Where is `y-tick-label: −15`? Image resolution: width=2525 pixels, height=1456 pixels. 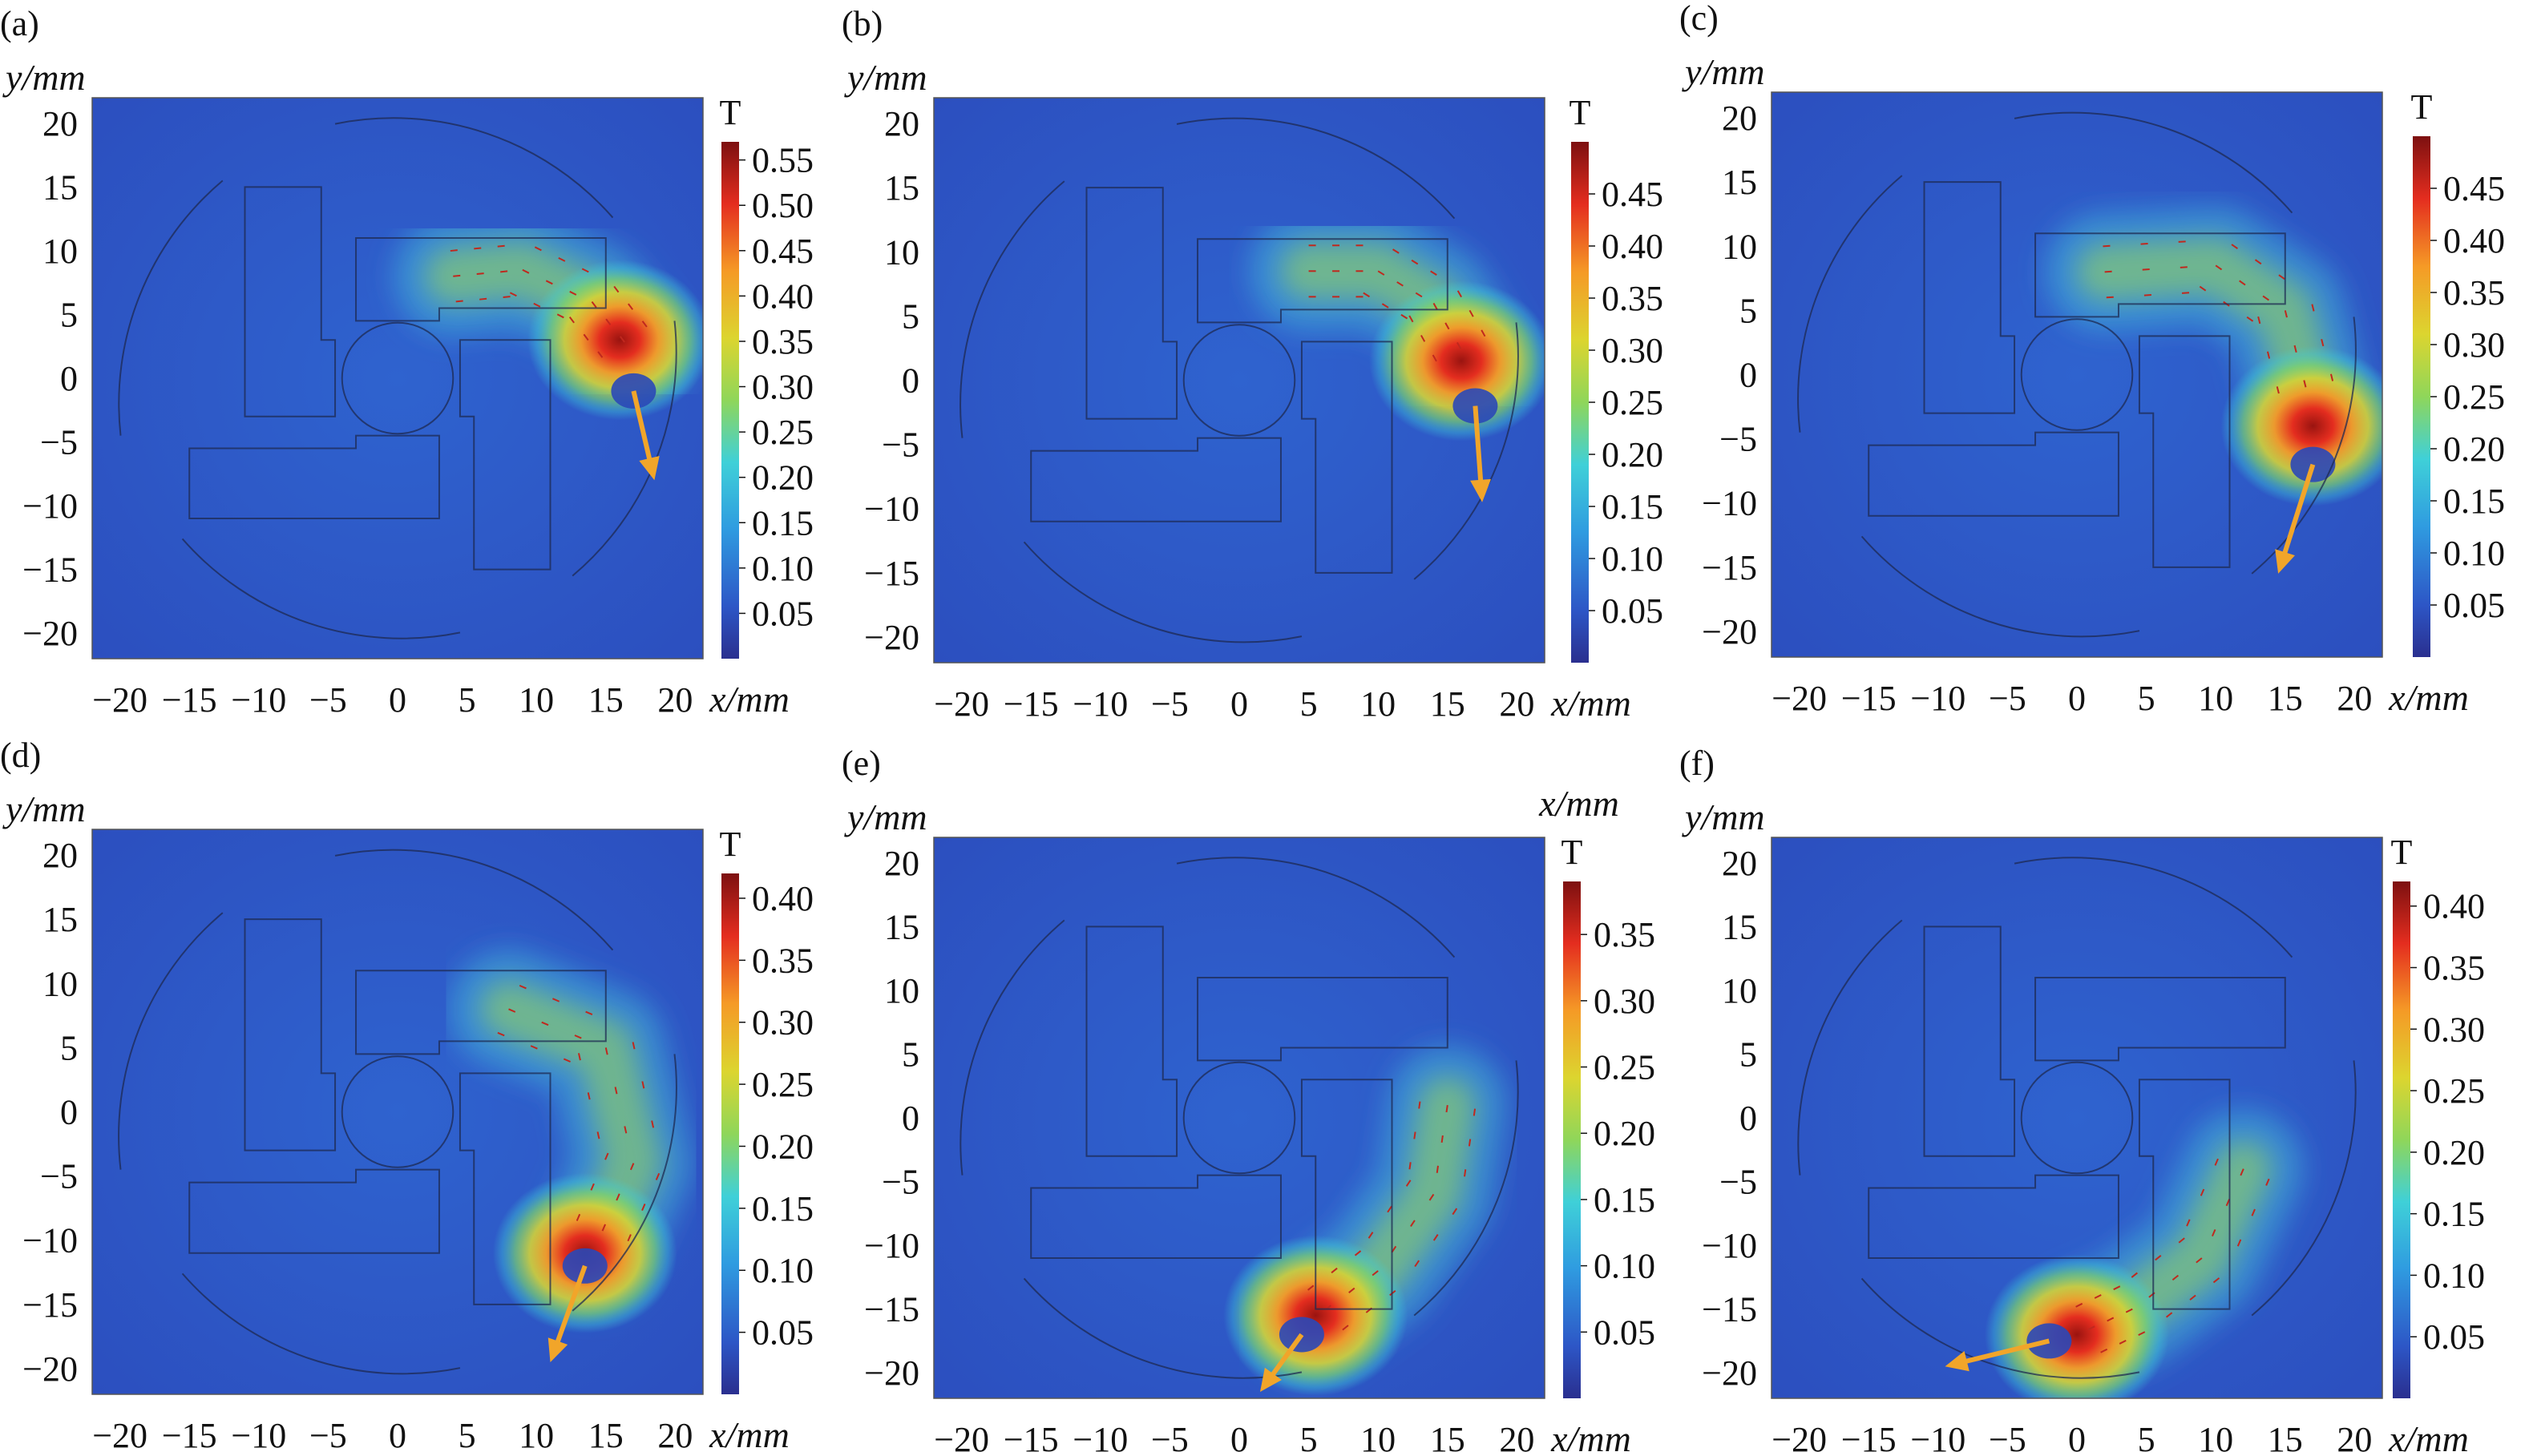 y-tick-label: −15 is located at coordinates (1730, 567).